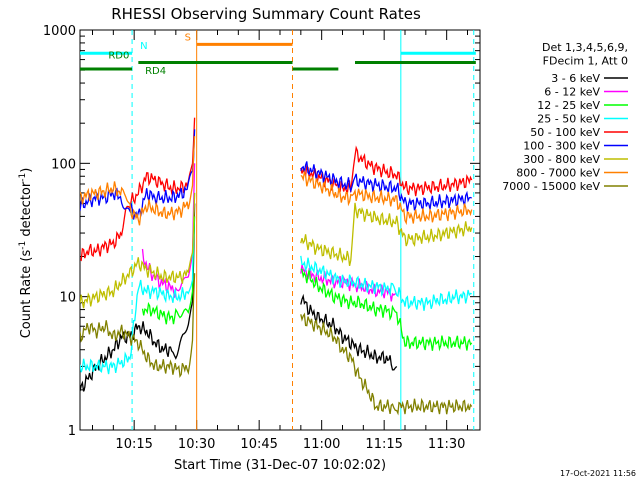  What do you see at coordinates (188, 37) in the screenshot?
I see `state-bar-label: S` at bounding box center [188, 37].